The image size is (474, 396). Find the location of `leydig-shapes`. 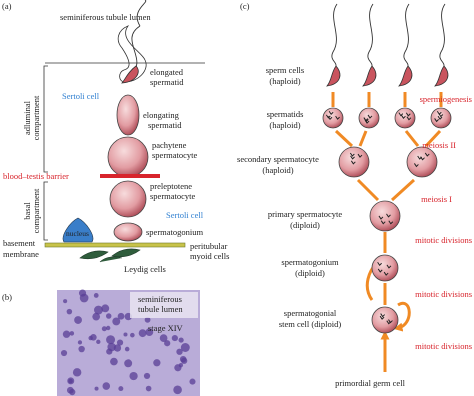

leydig-shapes is located at coordinates (110, 255).